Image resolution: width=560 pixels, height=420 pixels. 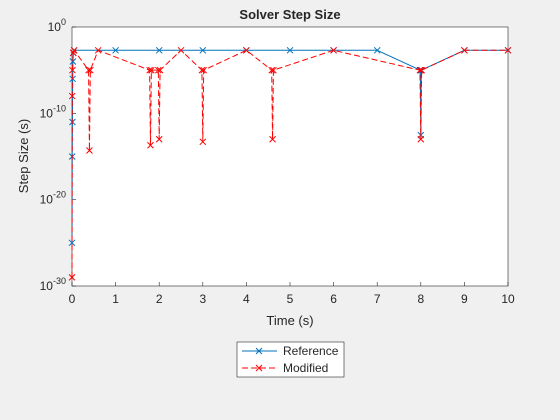 I want to click on legend-box, so click(x=290, y=359).